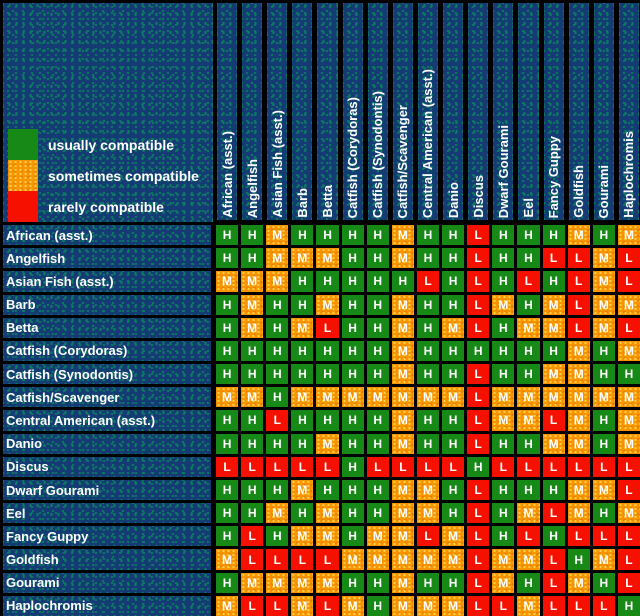 The height and width of the screenshot is (616, 640). Describe the element at coordinates (553, 112) in the screenshot. I see `column-header: Fancy Guppy` at that location.